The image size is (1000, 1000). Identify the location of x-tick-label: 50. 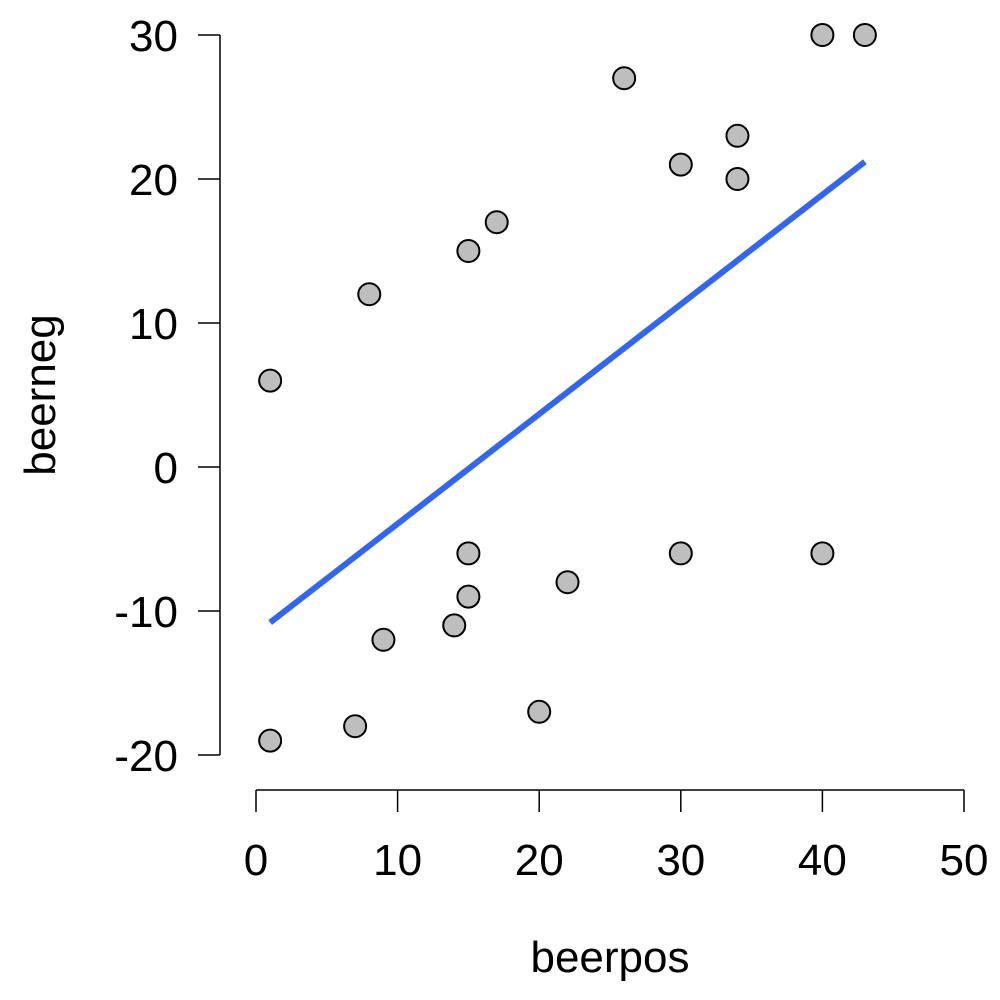
(964, 860).